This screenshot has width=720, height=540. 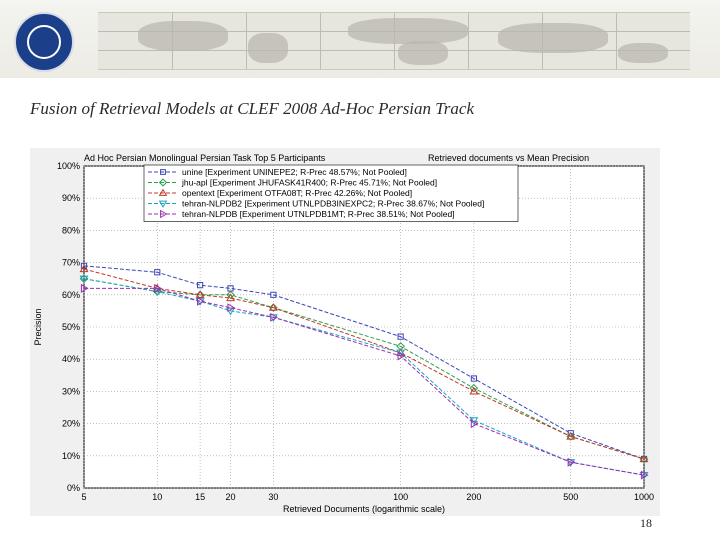 I want to click on x-tick-label: 100, so click(x=400, y=497).